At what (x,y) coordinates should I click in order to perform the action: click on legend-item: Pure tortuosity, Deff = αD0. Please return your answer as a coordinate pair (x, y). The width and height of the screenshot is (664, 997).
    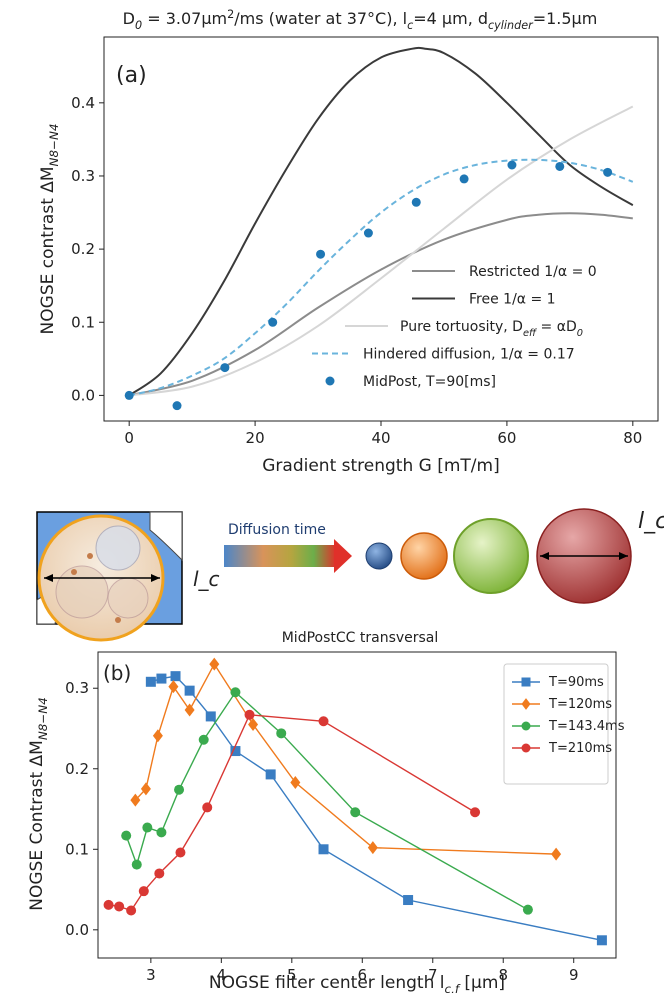
    Looking at the image, I should click on (464, 329).